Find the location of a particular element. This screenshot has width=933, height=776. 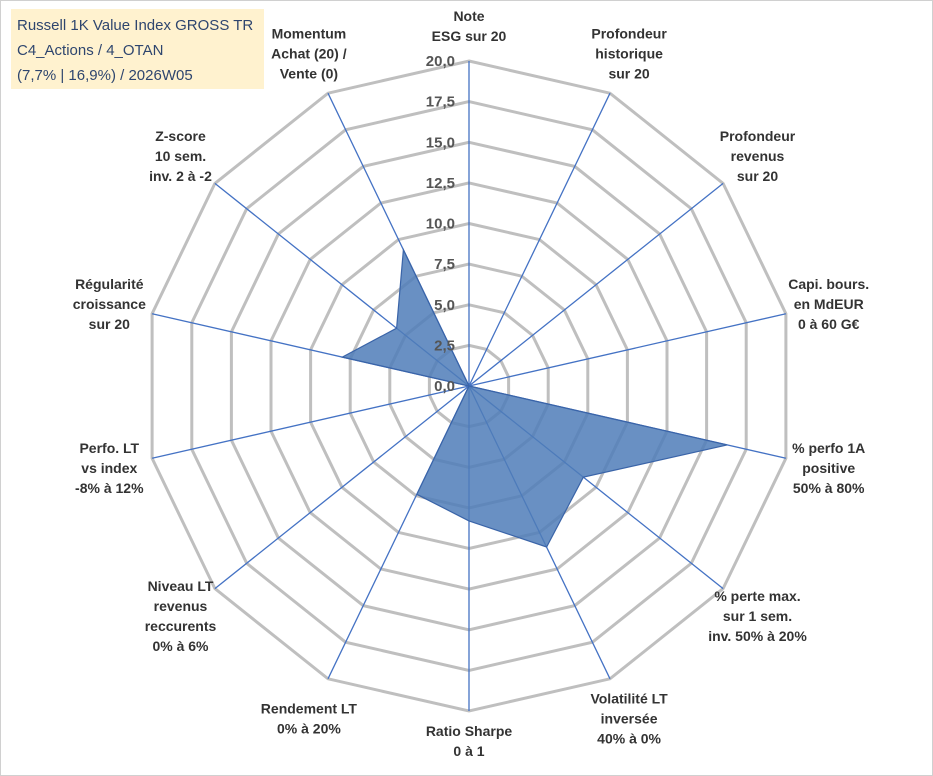

axis-label-7: Volatilité LT inversée 40% à 0% is located at coordinates (629, 719).